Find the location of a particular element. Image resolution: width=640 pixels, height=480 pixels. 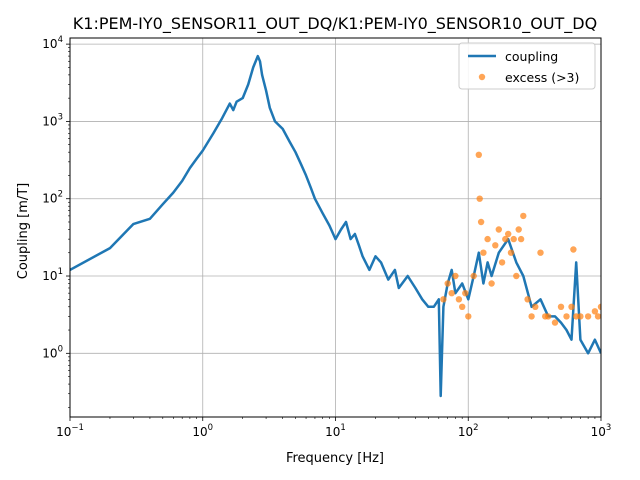

x-tick-label: 10¹ is located at coordinates (335, 431).